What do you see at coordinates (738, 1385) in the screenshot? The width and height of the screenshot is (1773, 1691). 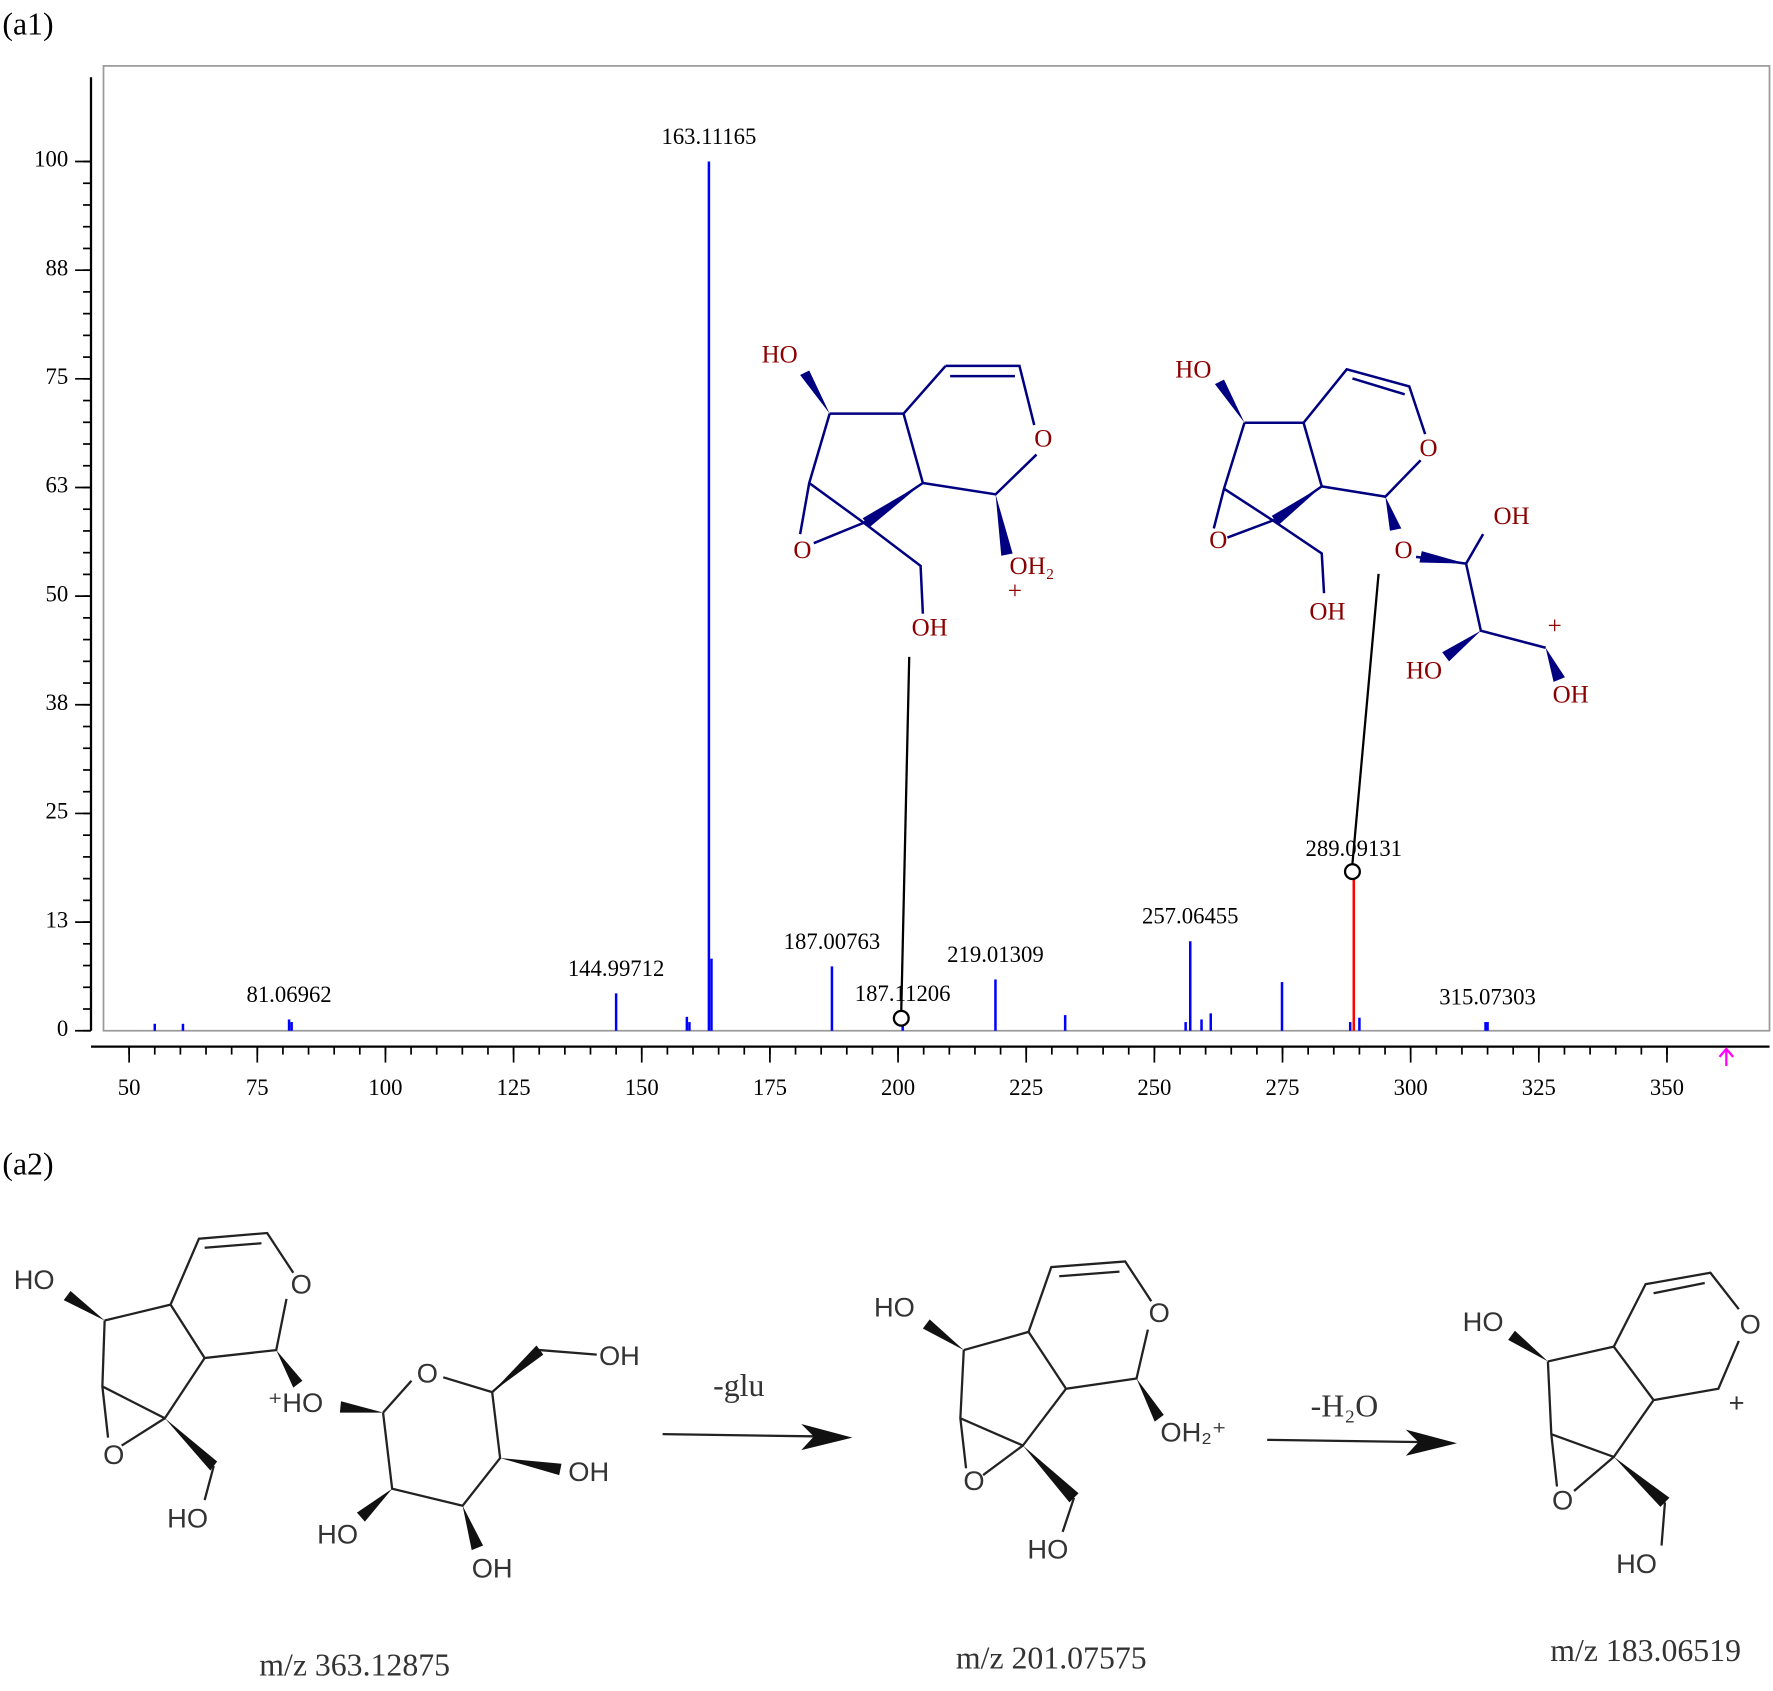 I see `arrow-label: -glu` at bounding box center [738, 1385].